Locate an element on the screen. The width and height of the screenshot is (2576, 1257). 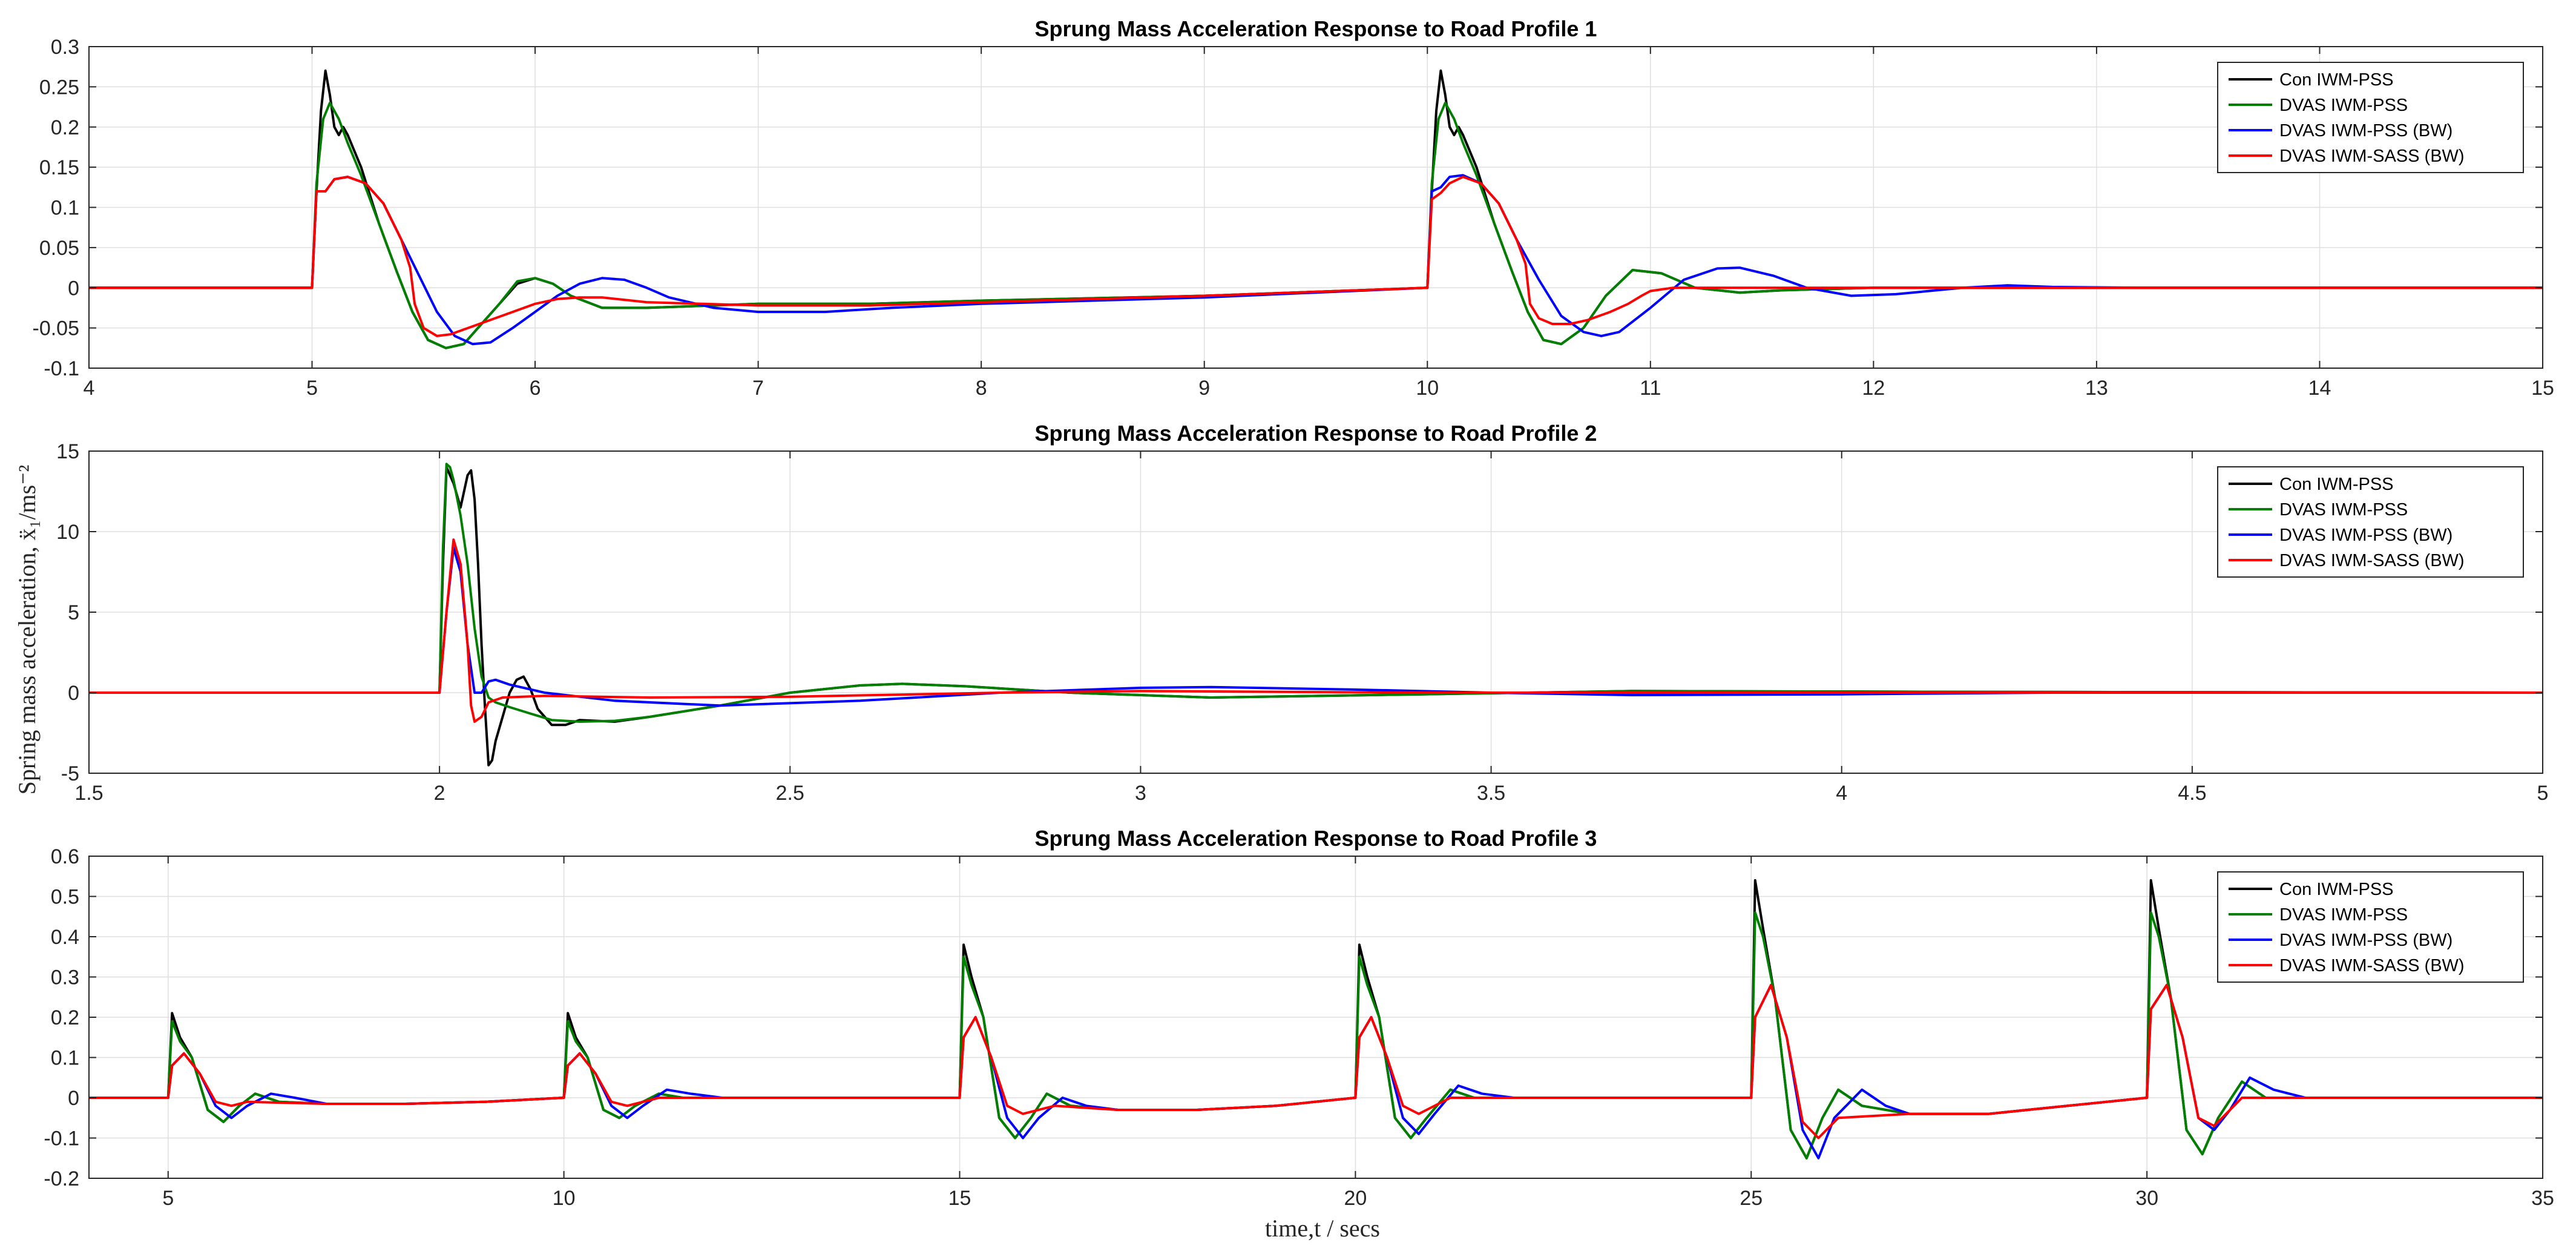
y-tick-label: 0.15 is located at coordinates (59, 168).